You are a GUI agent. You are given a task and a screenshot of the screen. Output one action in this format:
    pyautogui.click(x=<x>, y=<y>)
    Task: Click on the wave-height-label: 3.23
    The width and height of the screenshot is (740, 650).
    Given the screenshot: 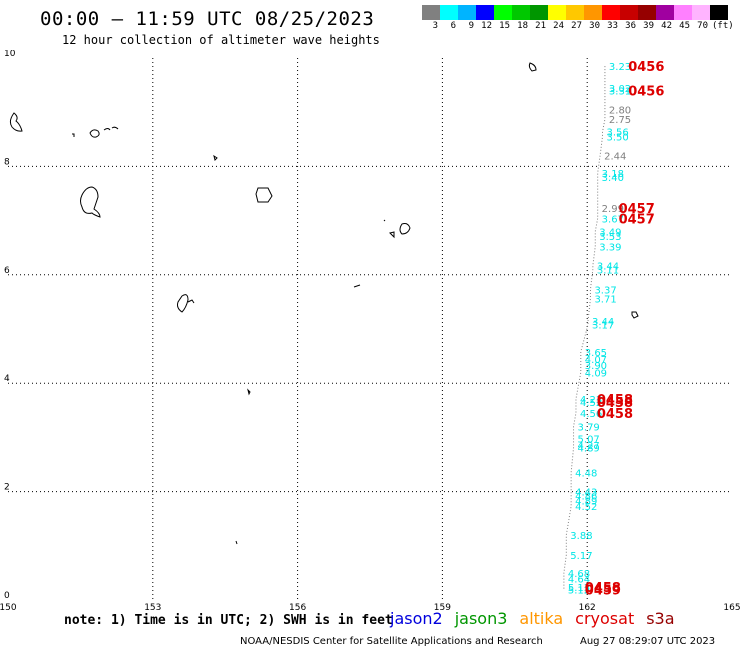 What is the action you would take?
    pyautogui.click(x=620, y=67)
    